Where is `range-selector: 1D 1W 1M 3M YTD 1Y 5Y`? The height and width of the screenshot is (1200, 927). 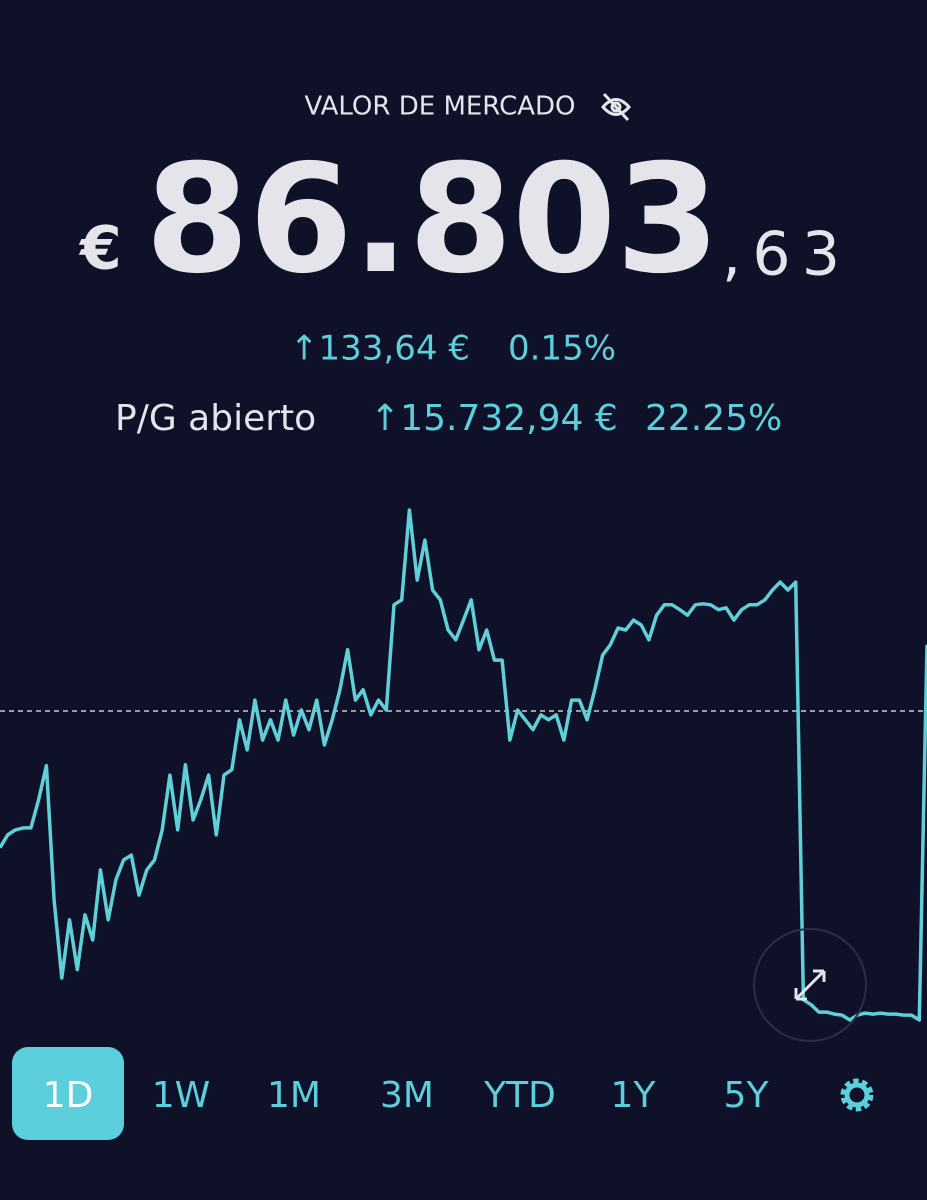 range-selector: 1D 1W 1M 3M YTD 1Y 5Y is located at coordinates (390, 1093).